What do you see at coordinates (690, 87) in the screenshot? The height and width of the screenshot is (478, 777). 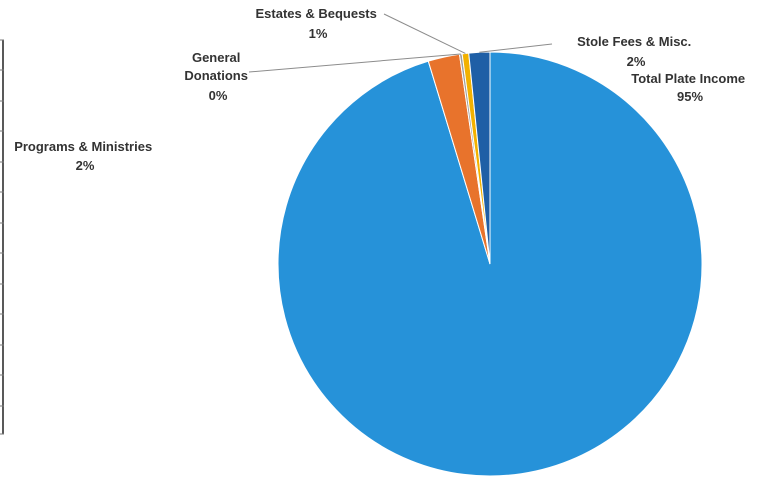 I see `label-total-plate-income: Total Plate Income 95%` at bounding box center [690, 87].